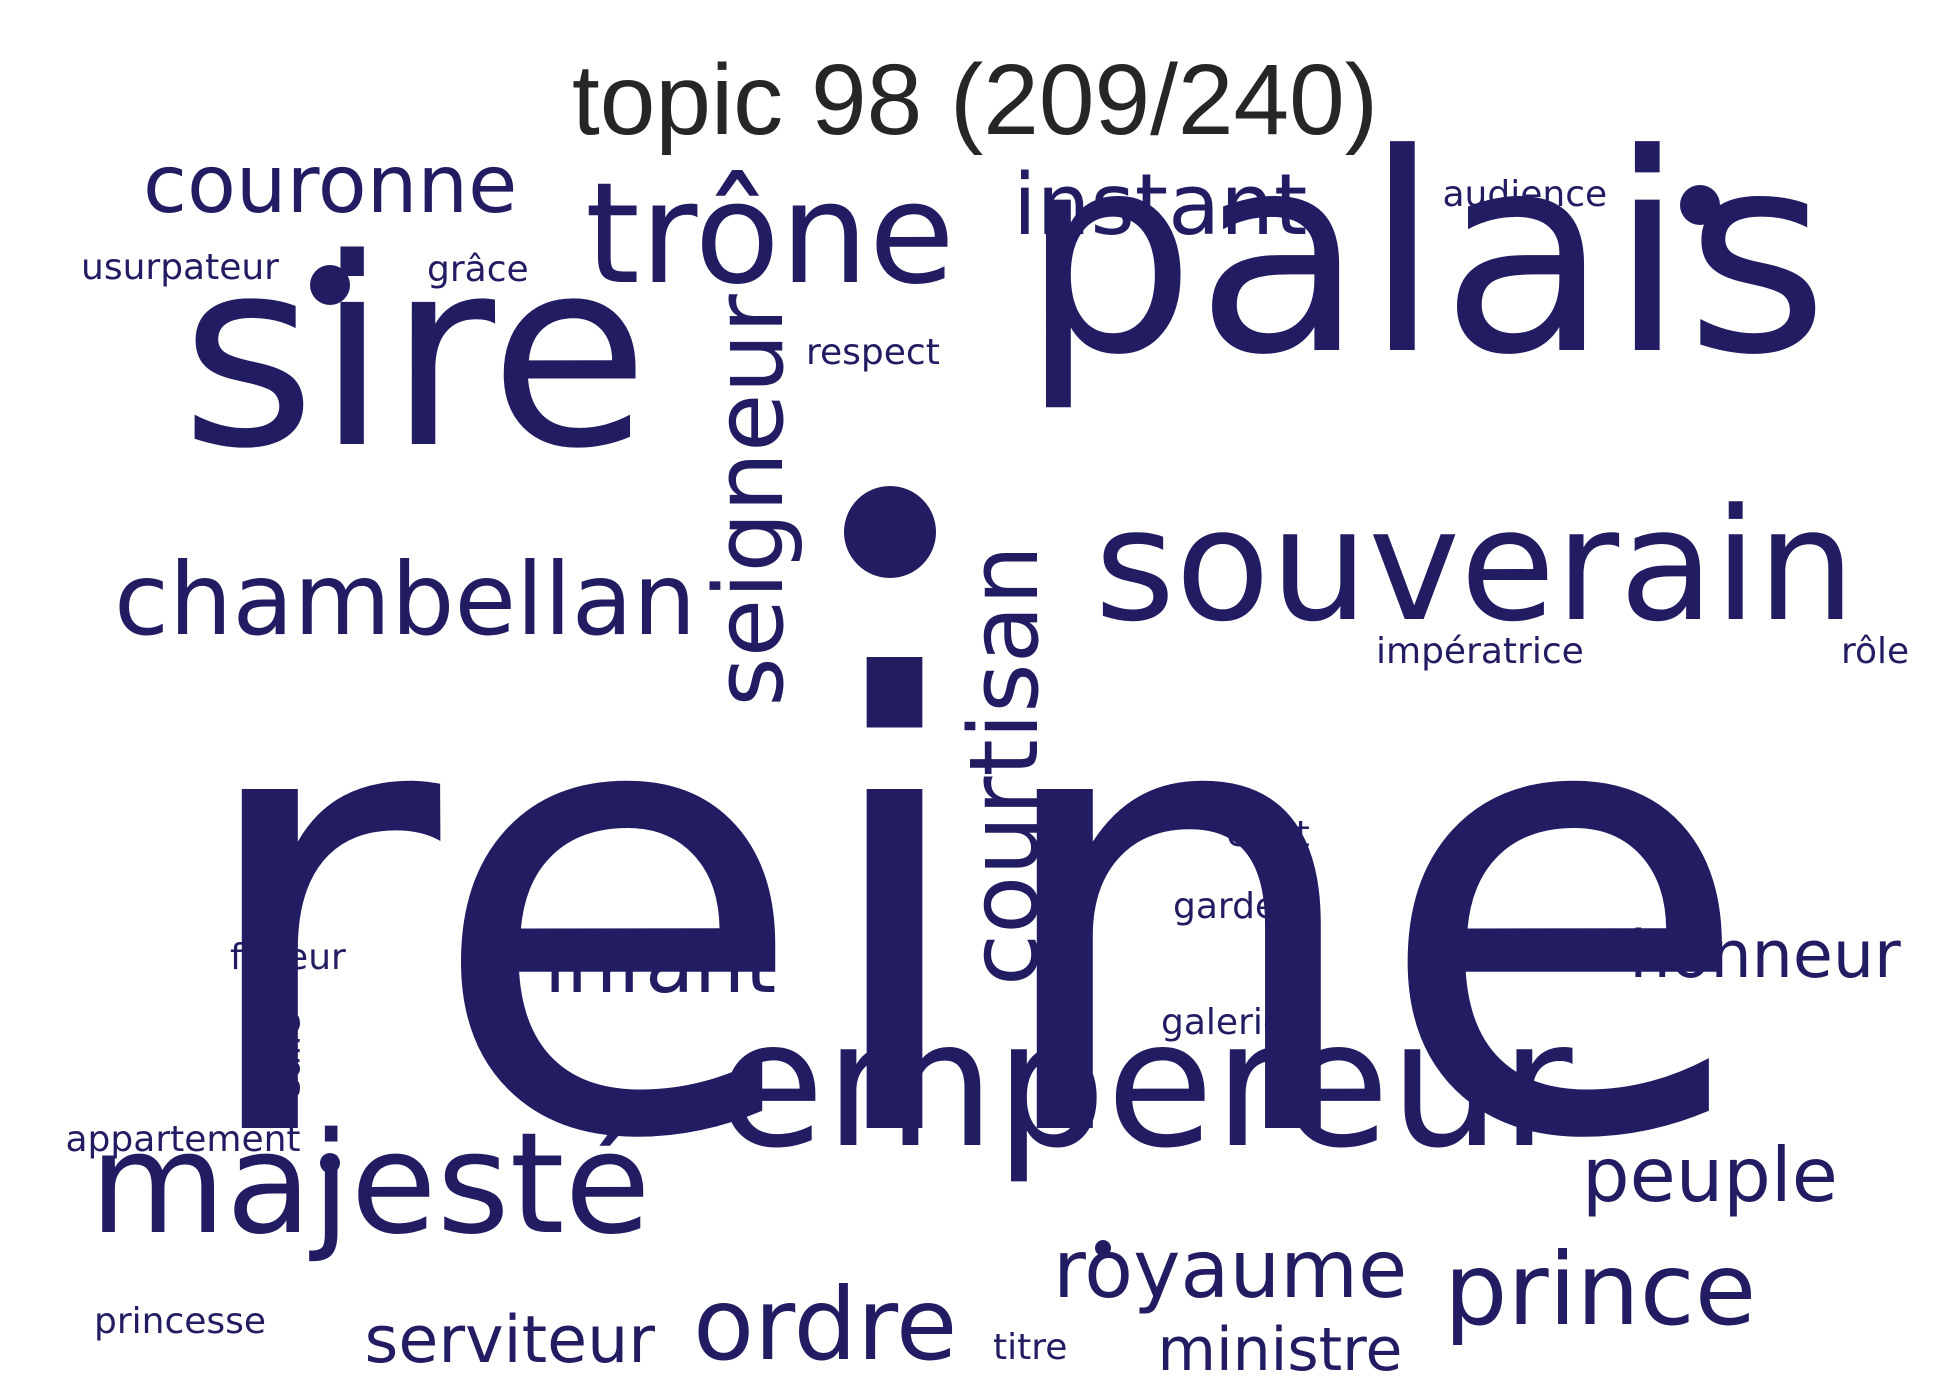  What do you see at coordinates (1475, 565) in the screenshot?
I see `cloud-word: souverain` at bounding box center [1475, 565].